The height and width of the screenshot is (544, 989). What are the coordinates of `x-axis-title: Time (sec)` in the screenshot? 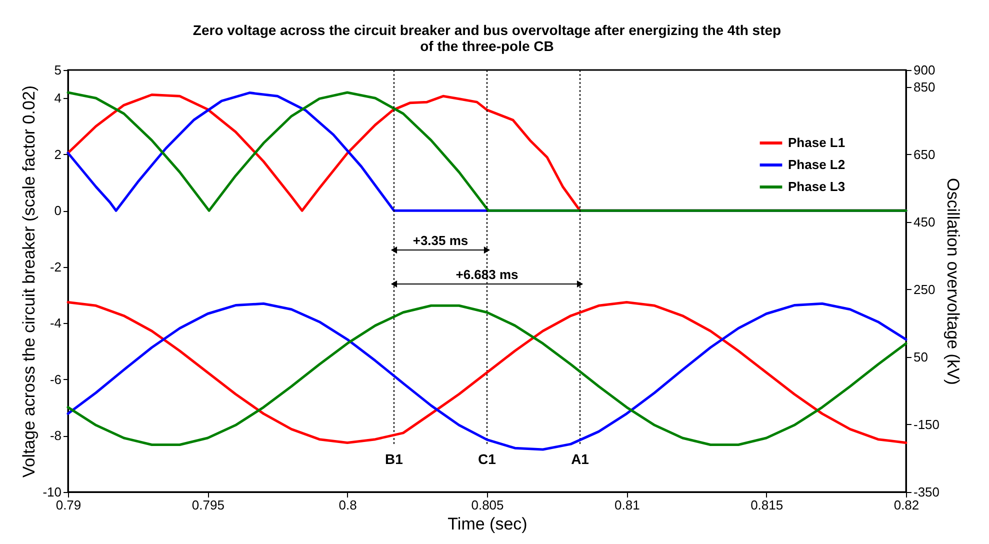 It's located at (488, 524).